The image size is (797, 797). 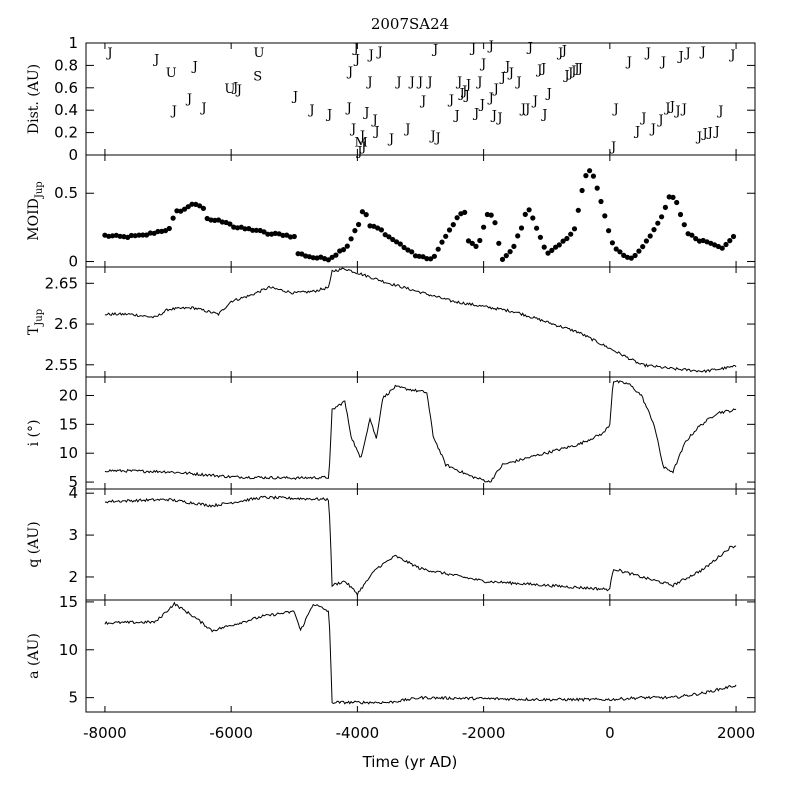 I want to click on chart-title: 2007SA24, so click(x=410, y=24).